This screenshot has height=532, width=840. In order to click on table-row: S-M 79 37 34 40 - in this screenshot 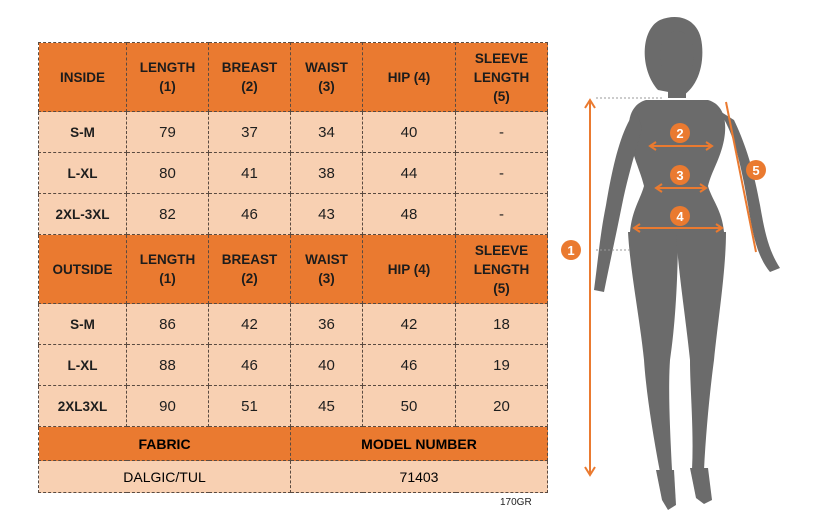, I will do `click(293, 132)`.